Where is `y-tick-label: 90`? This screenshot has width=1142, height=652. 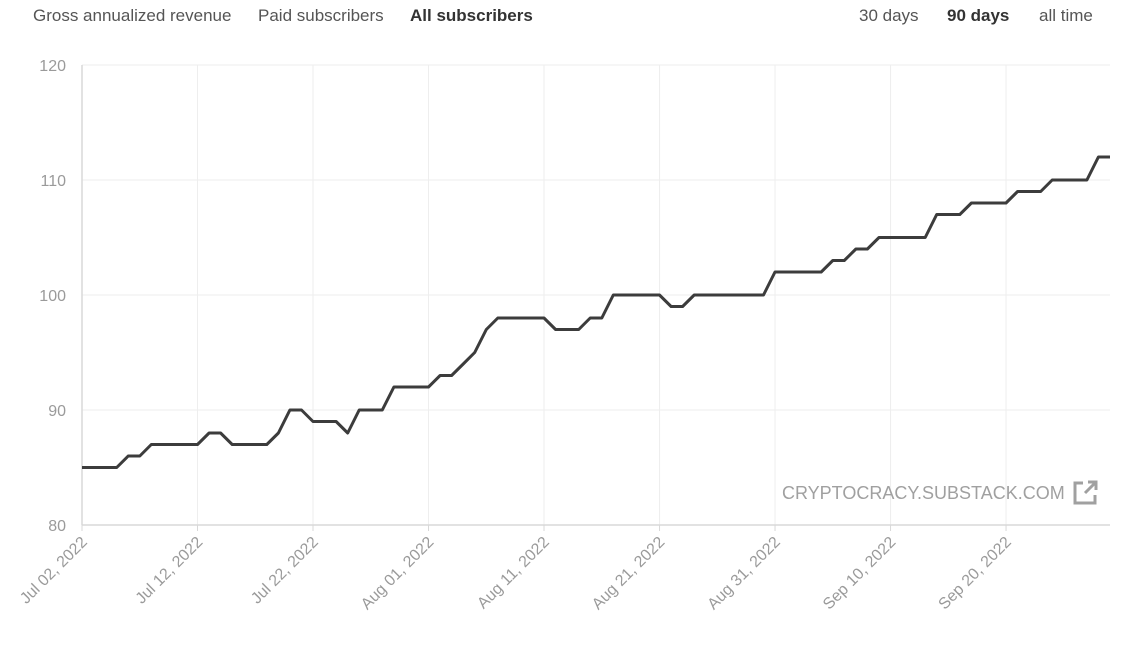
y-tick-label: 90 is located at coordinates (57, 411).